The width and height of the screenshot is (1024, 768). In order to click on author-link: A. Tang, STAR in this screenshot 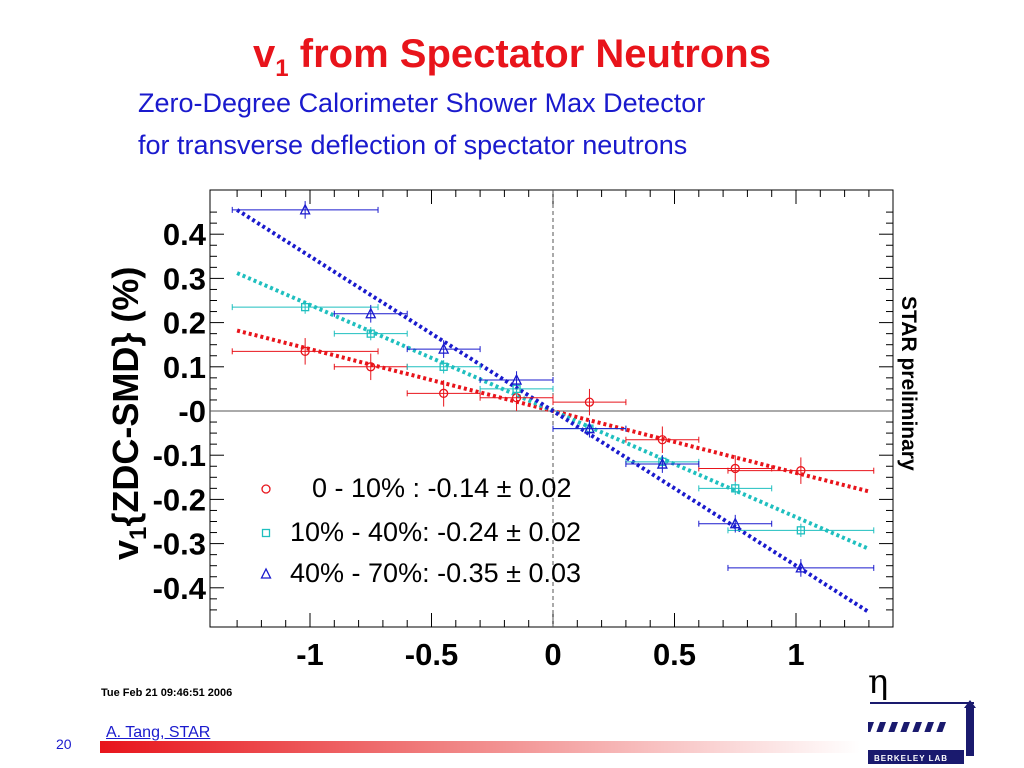, I will do `click(158, 732)`.